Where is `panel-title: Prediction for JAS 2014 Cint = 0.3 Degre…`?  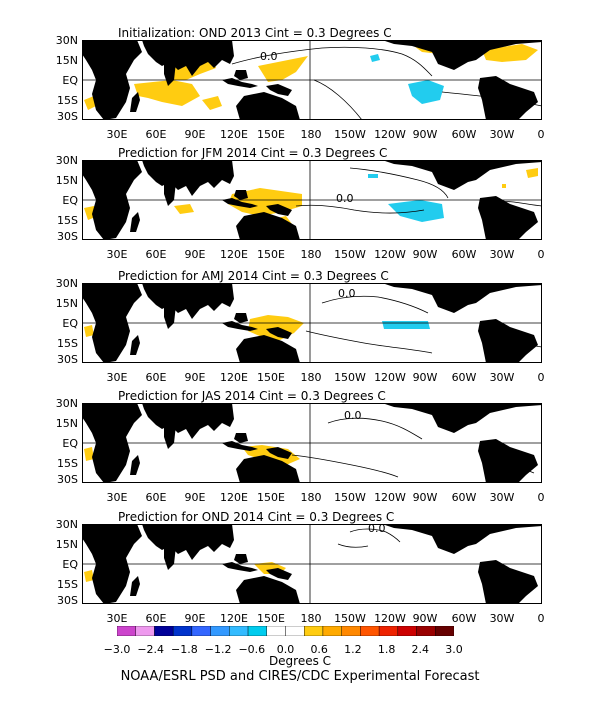
panel-title: Prediction for JAS 2014 Cint = 0.3 Degre… is located at coordinates (252, 396).